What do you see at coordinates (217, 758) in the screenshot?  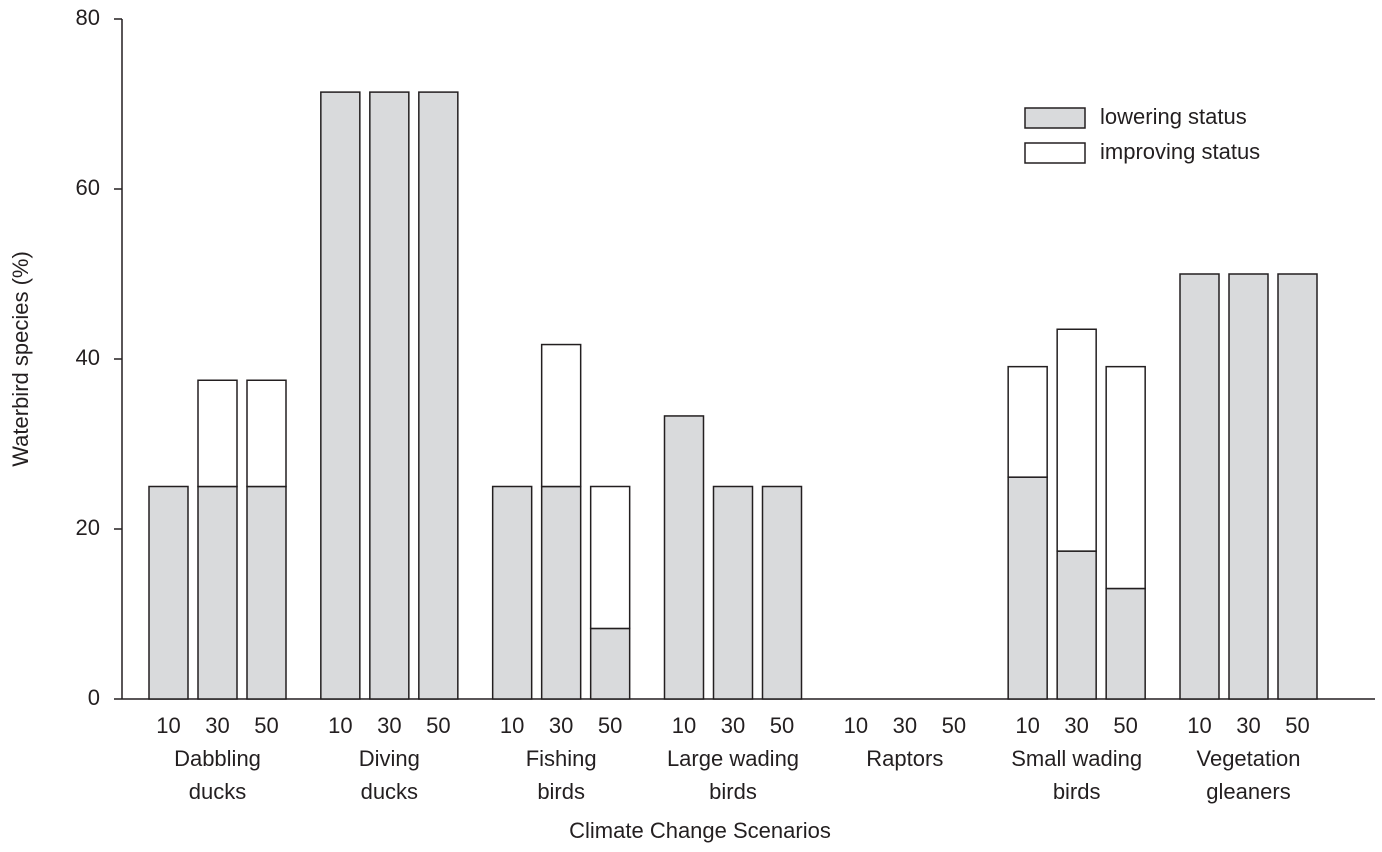 I see `group-label: Dabbling` at bounding box center [217, 758].